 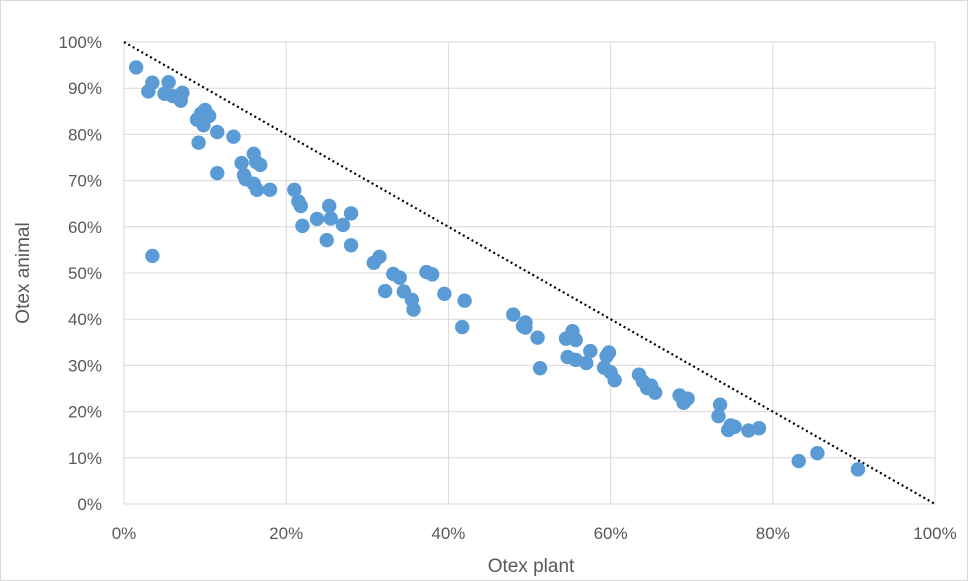 I want to click on y-axis-title: Otex animal, so click(x=23, y=272).